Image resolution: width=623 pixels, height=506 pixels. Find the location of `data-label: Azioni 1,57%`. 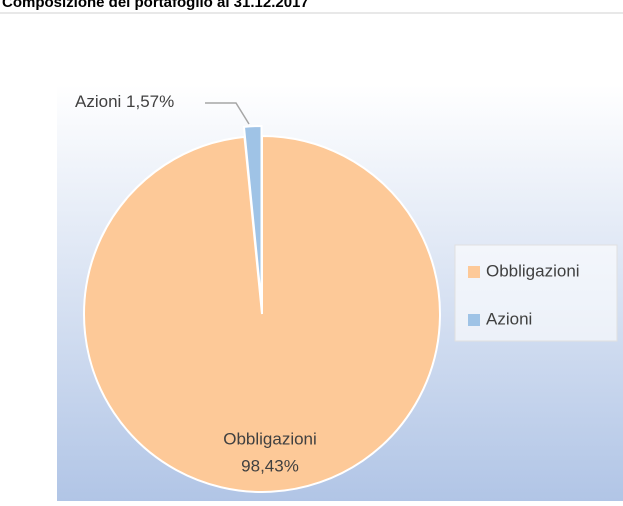

data-label: Azioni 1,57% is located at coordinates (124, 101).